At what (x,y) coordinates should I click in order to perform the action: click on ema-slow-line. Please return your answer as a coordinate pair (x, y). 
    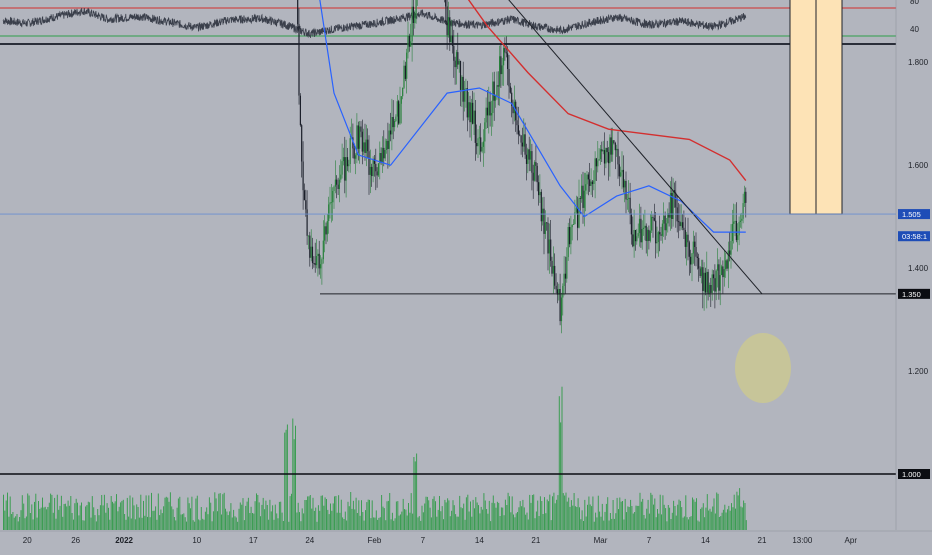
    Looking at the image, I should click on (607, 91).